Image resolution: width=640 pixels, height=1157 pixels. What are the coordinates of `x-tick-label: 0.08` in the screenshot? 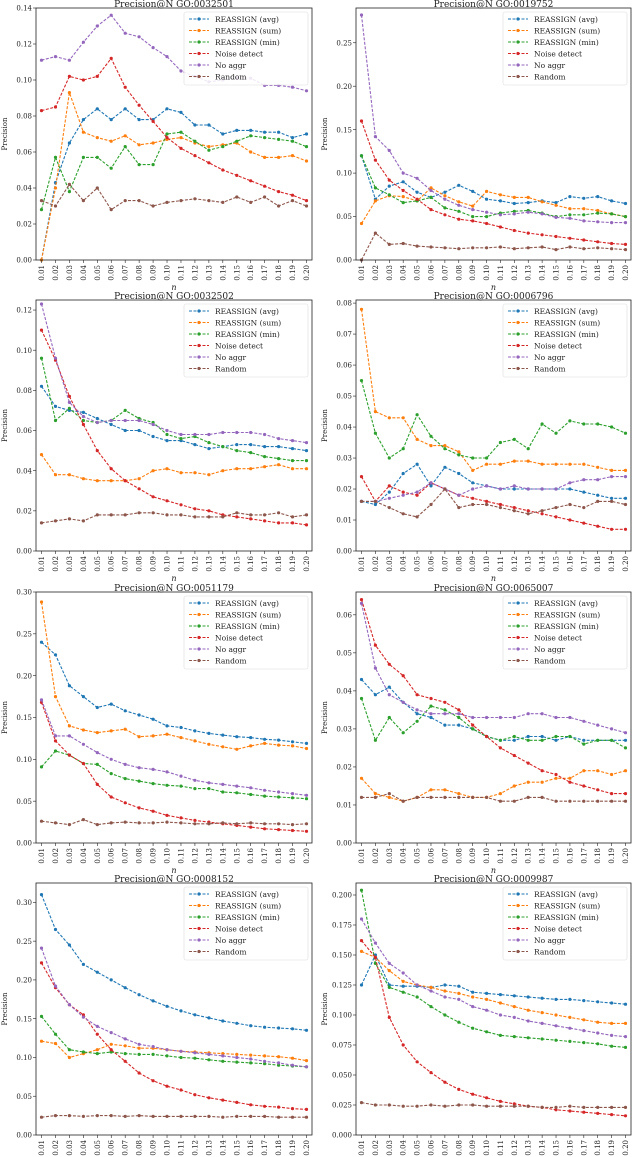 It's located at (140, 856).